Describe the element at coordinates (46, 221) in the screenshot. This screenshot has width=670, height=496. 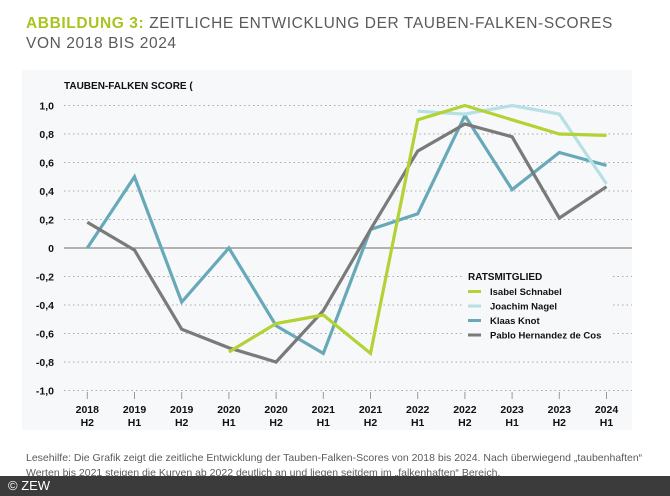
I see `y-tick-label: 0,2` at that location.